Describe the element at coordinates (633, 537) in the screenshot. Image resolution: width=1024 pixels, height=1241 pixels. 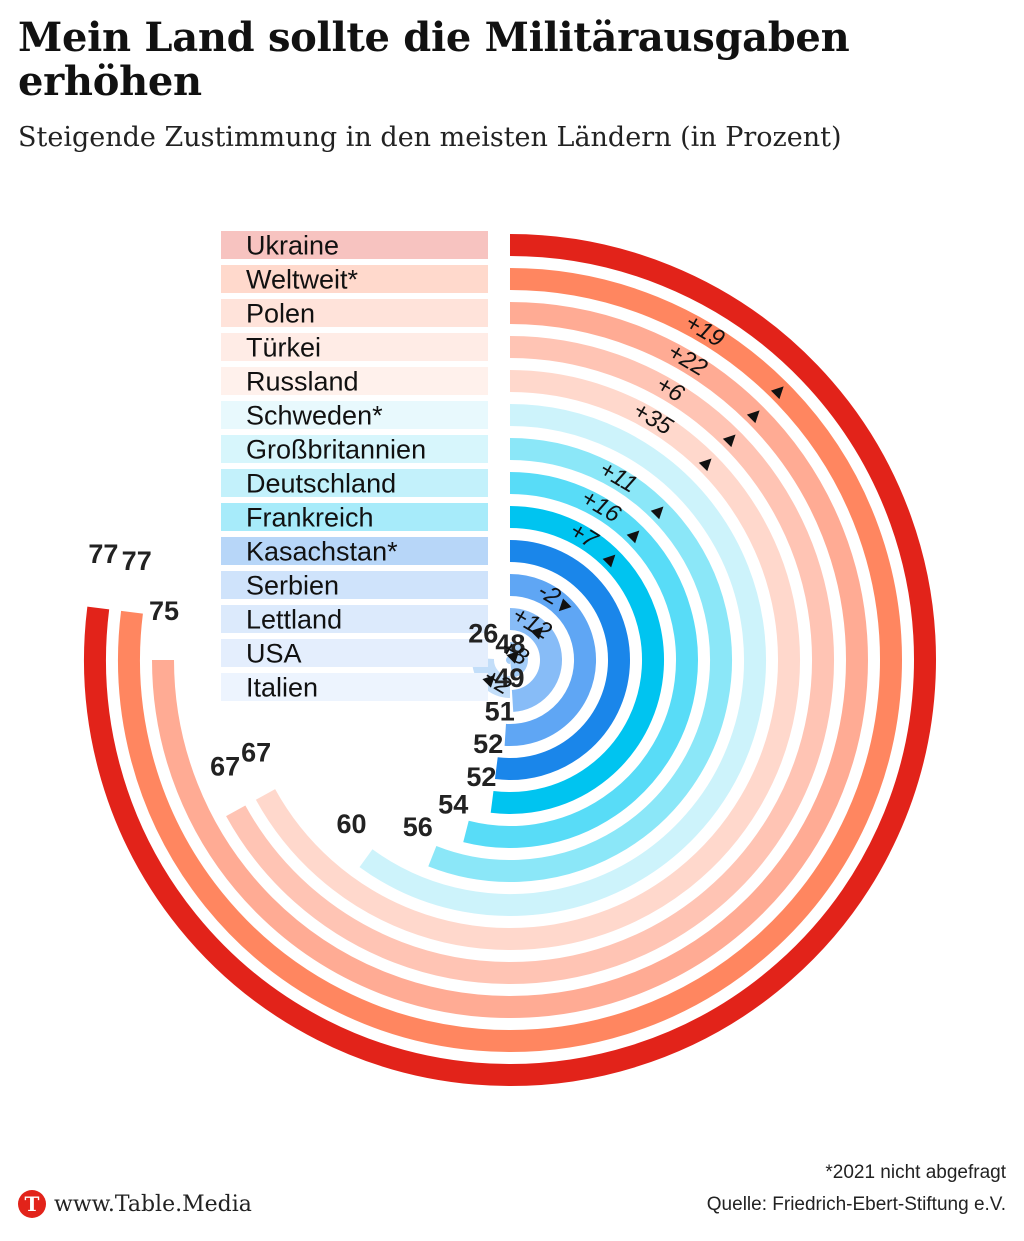
I see `change-arrow-deutschland` at that location.